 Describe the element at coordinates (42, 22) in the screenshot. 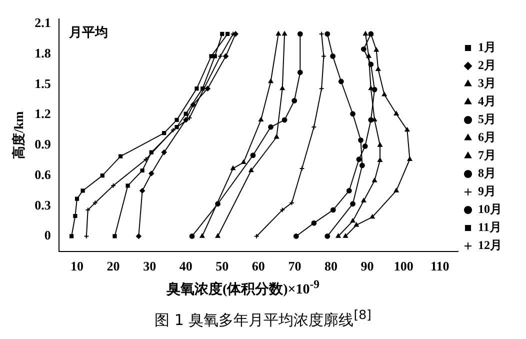

I see `y-tick-label: 2.1` at that location.